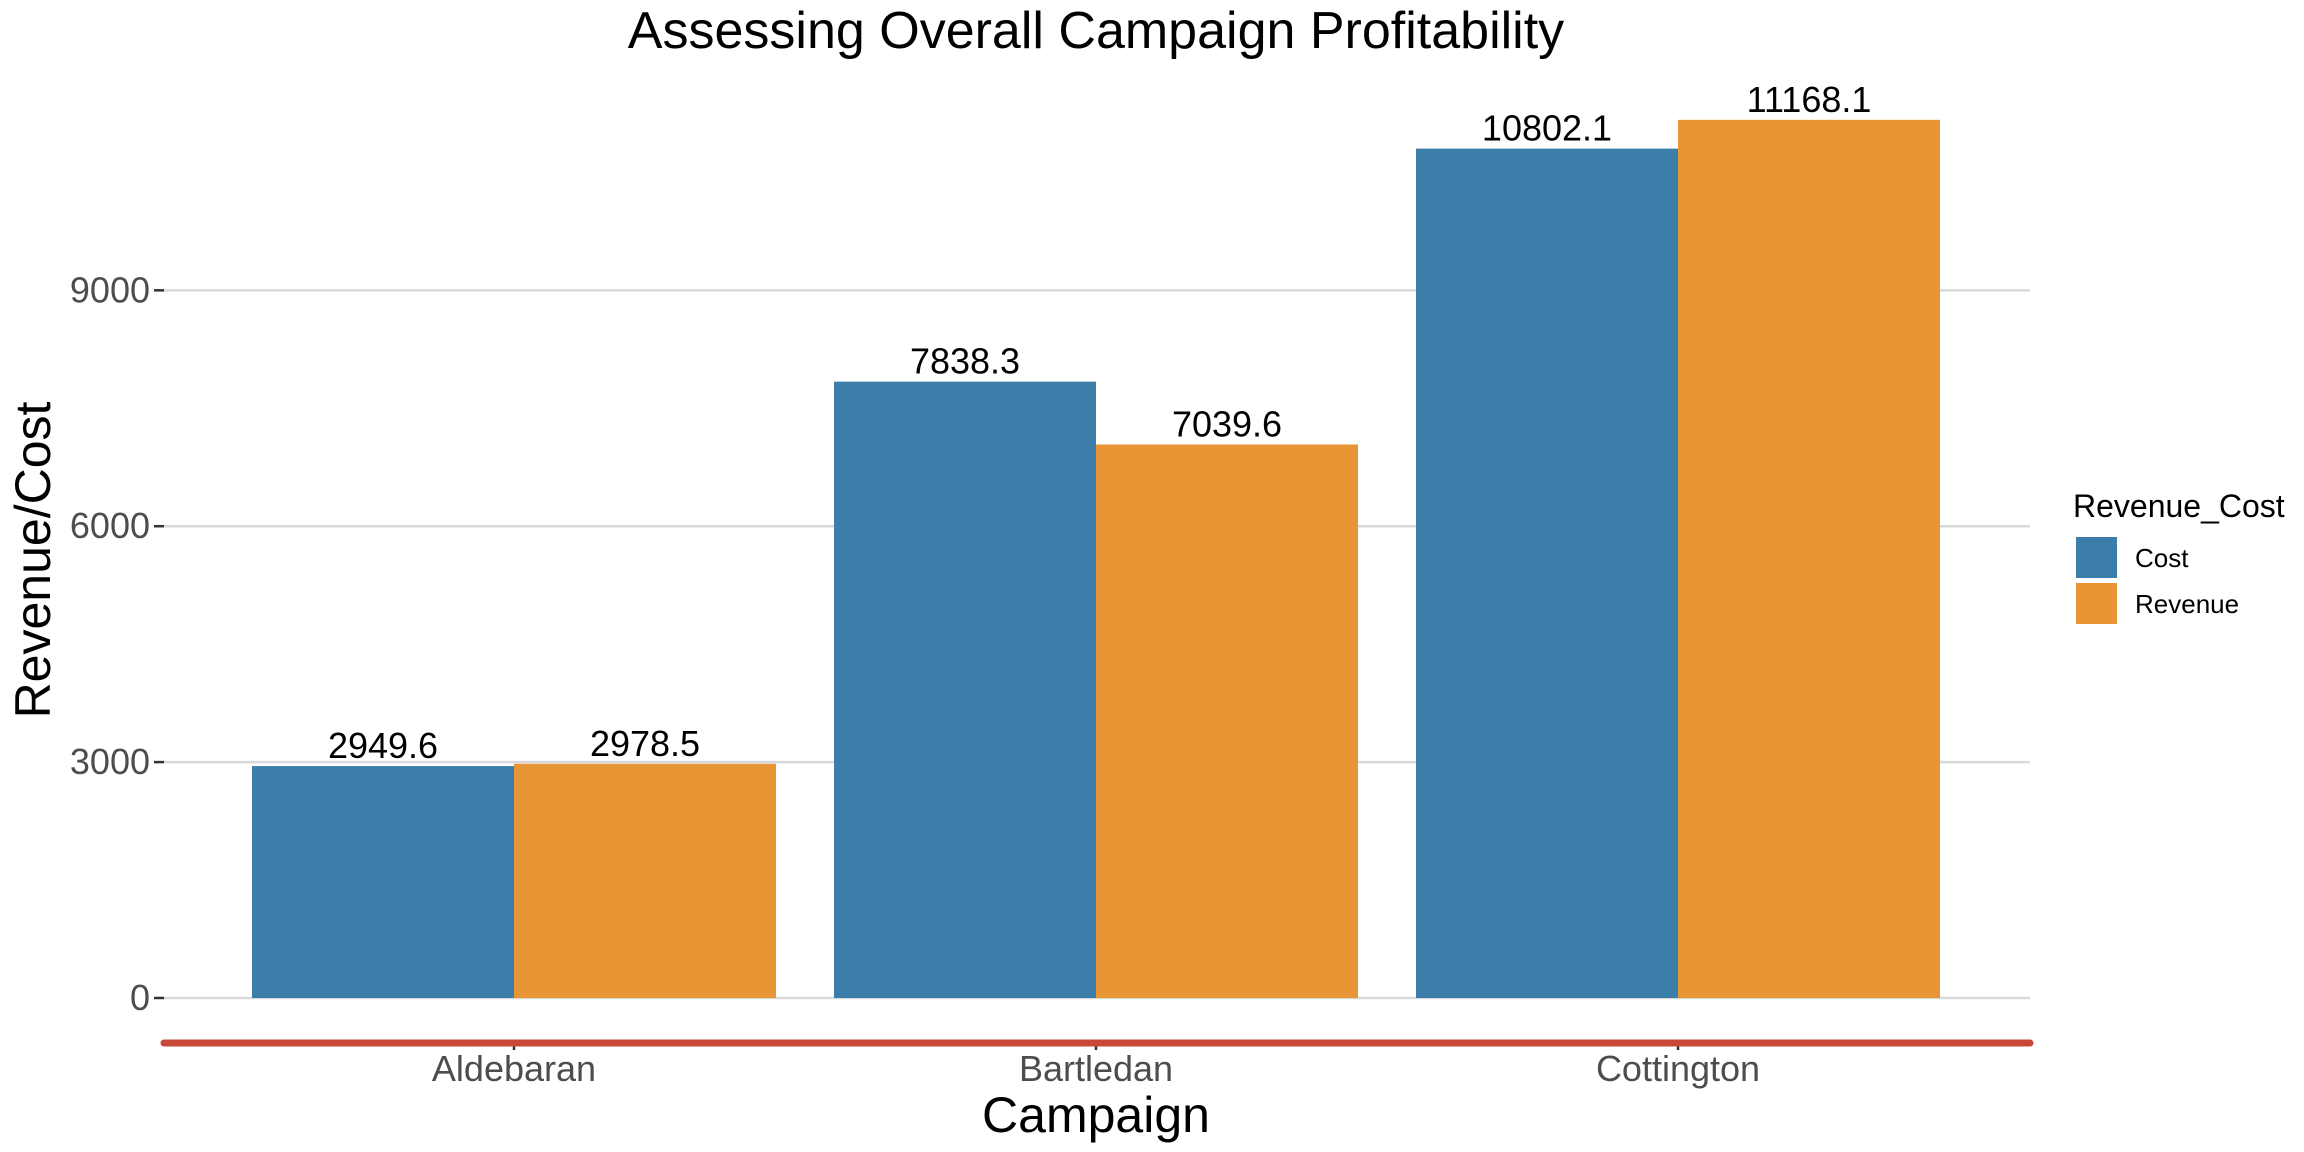 The width and height of the screenshot is (2304, 1152). What do you see at coordinates (110, 289) in the screenshot?
I see `y-tick-label: 9000` at bounding box center [110, 289].